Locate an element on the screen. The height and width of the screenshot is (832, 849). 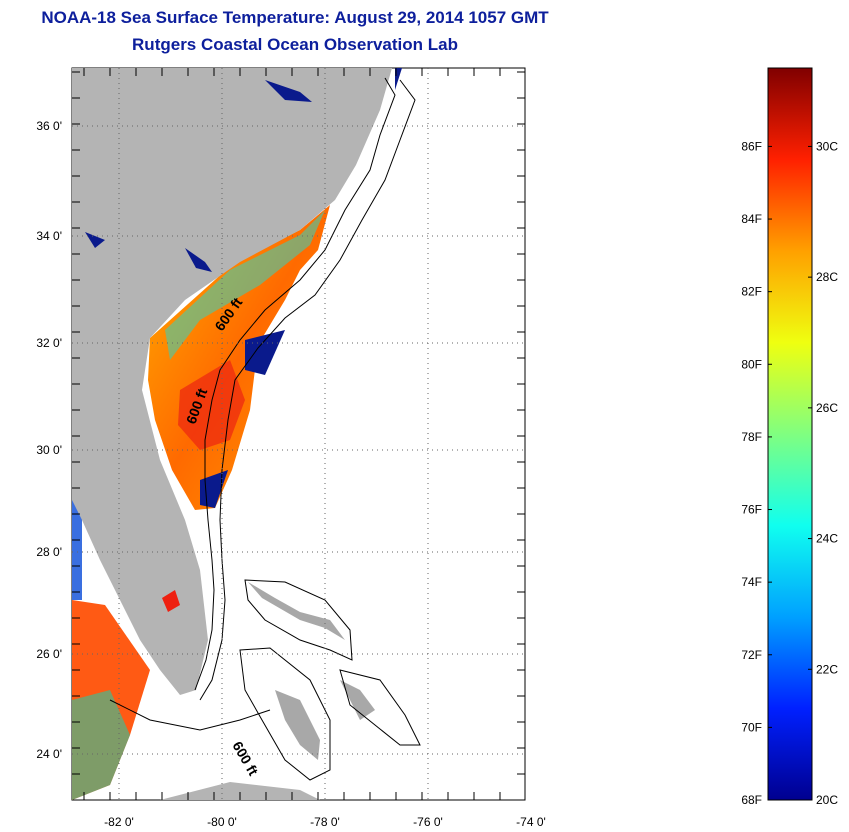
land-grand-bahama is located at coordinates (296, 611).